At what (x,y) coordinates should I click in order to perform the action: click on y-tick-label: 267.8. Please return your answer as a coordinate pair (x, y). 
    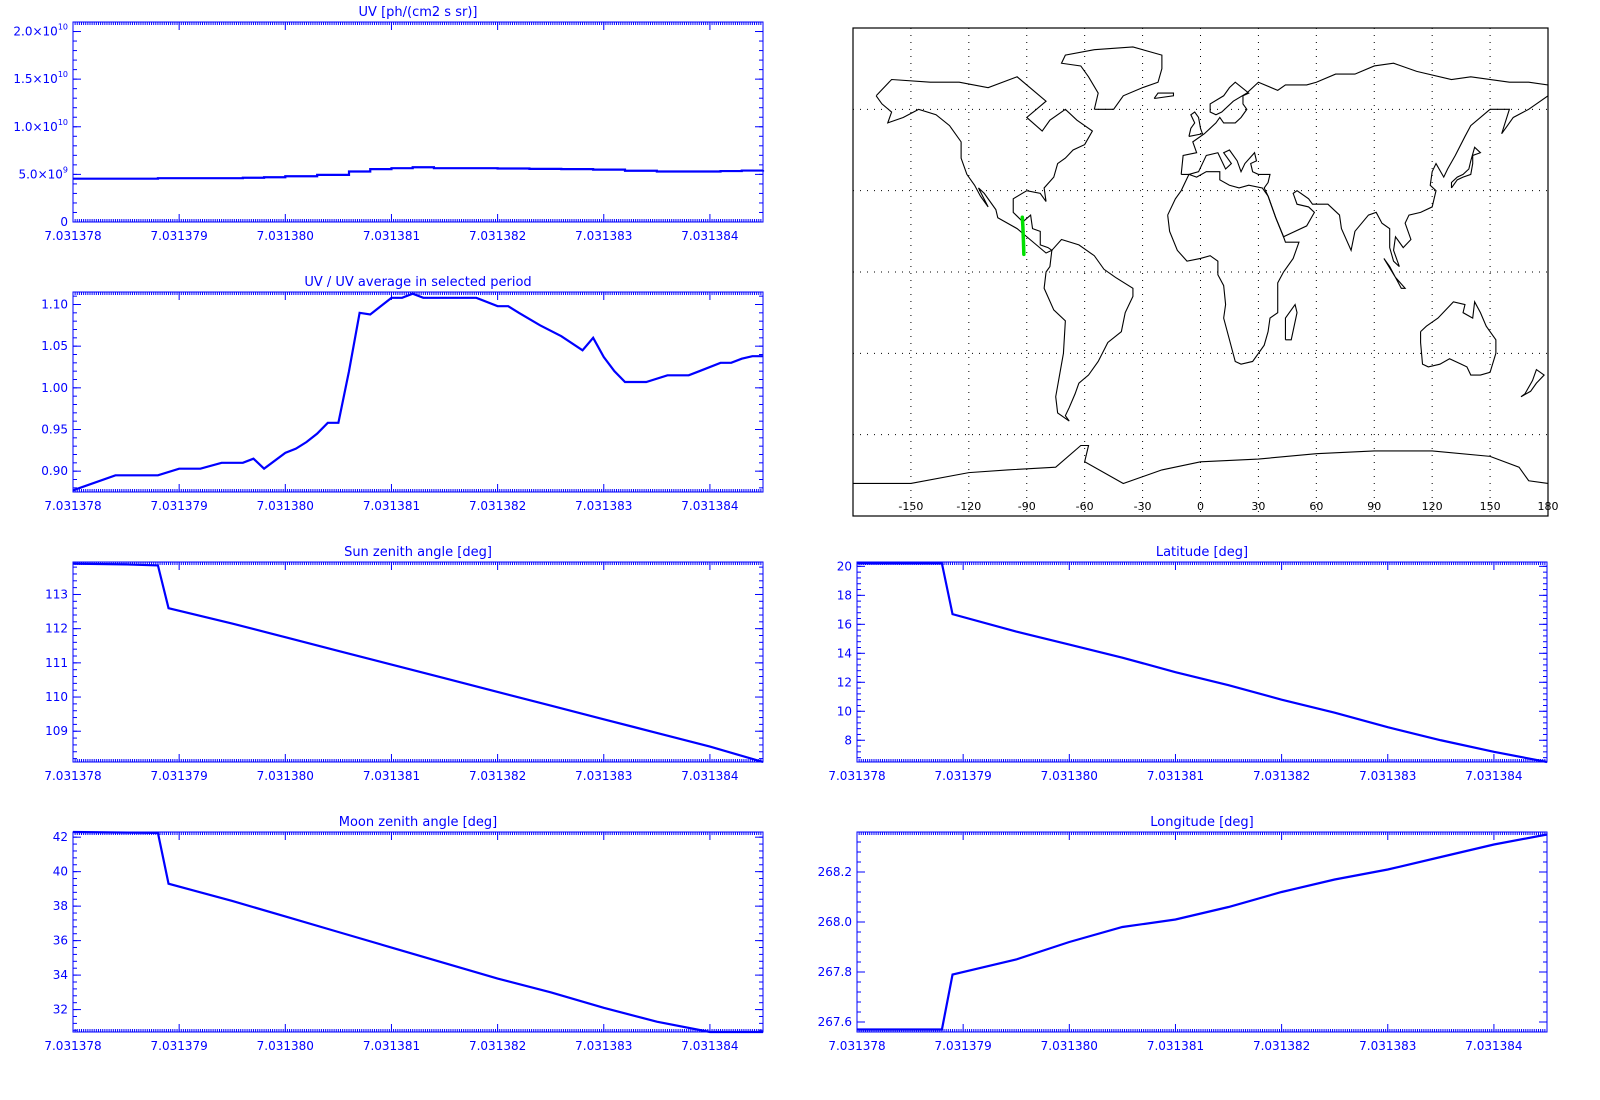
    Looking at the image, I should click on (835, 972).